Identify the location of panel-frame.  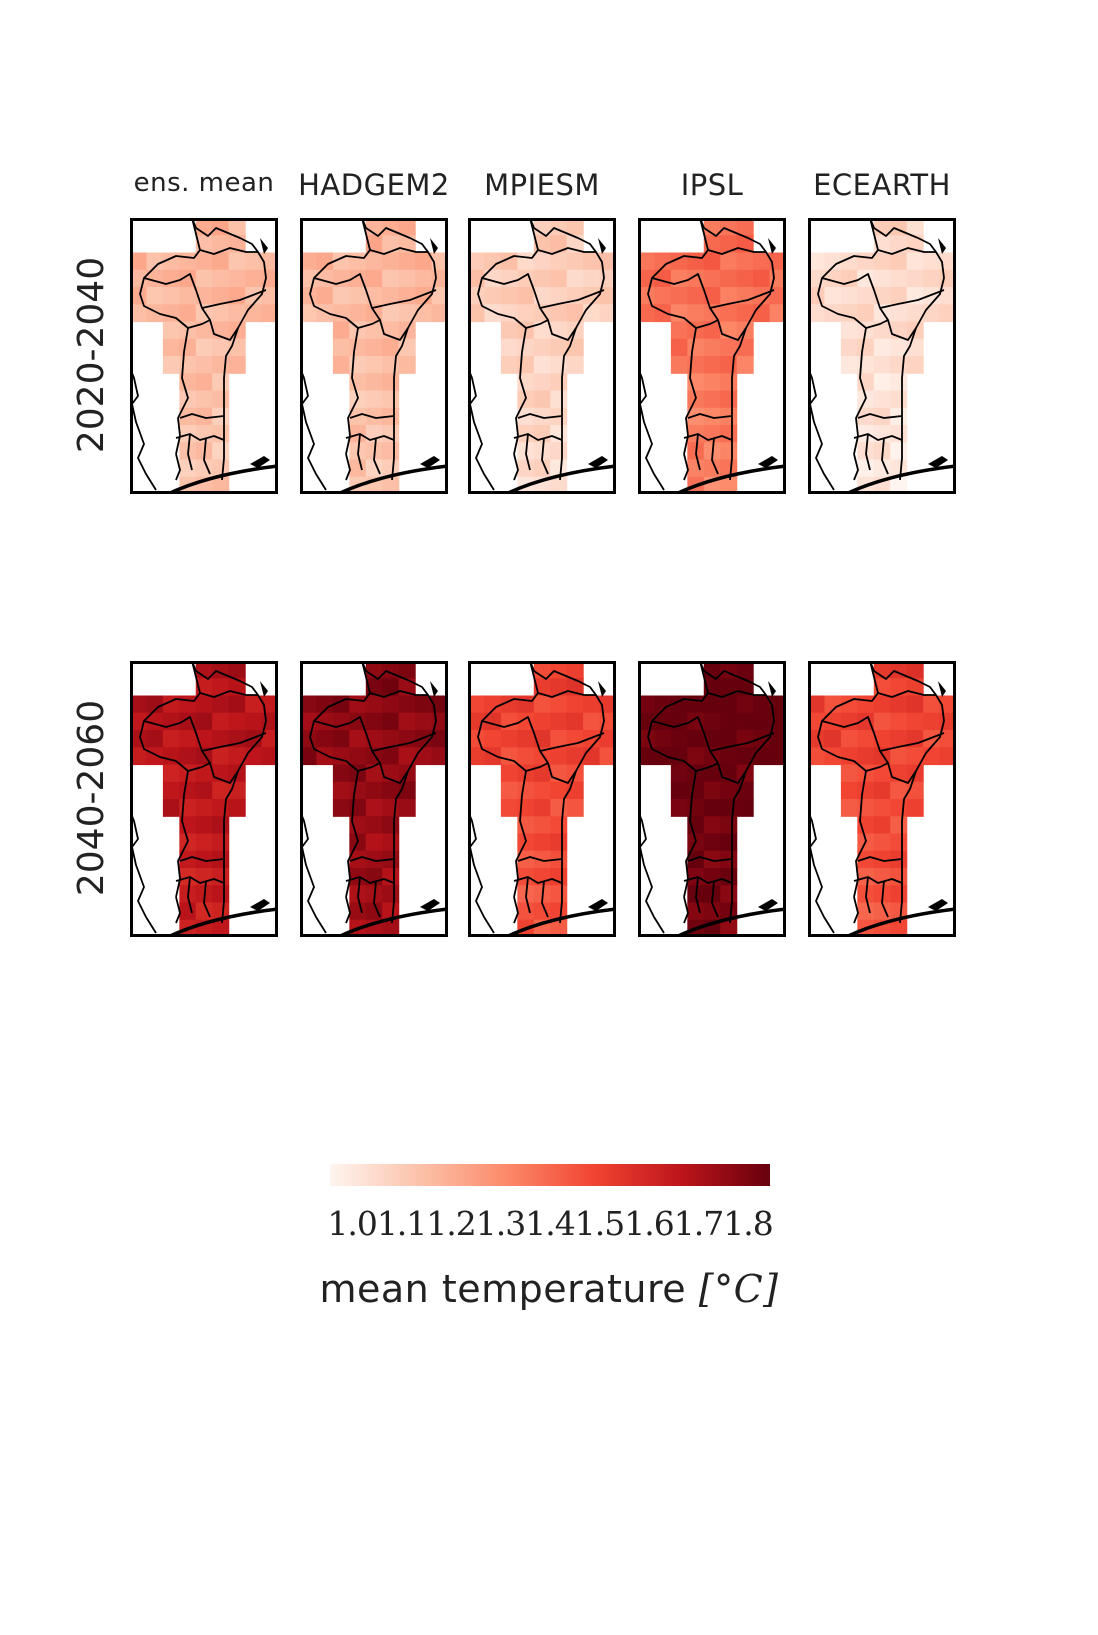
(374, 799).